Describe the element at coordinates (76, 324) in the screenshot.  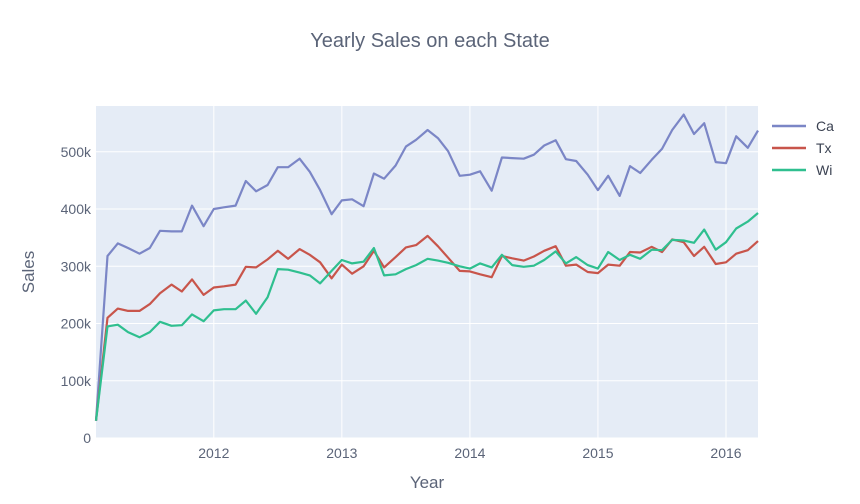
I see `y-tick-label: 200k` at that location.